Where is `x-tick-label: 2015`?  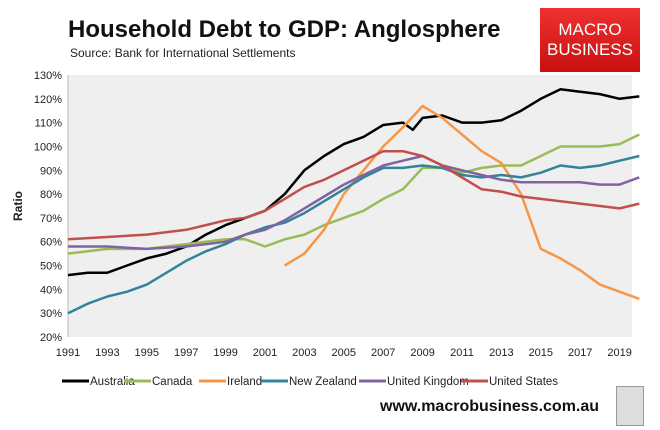 x-tick-label: 2015 is located at coordinates (541, 353).